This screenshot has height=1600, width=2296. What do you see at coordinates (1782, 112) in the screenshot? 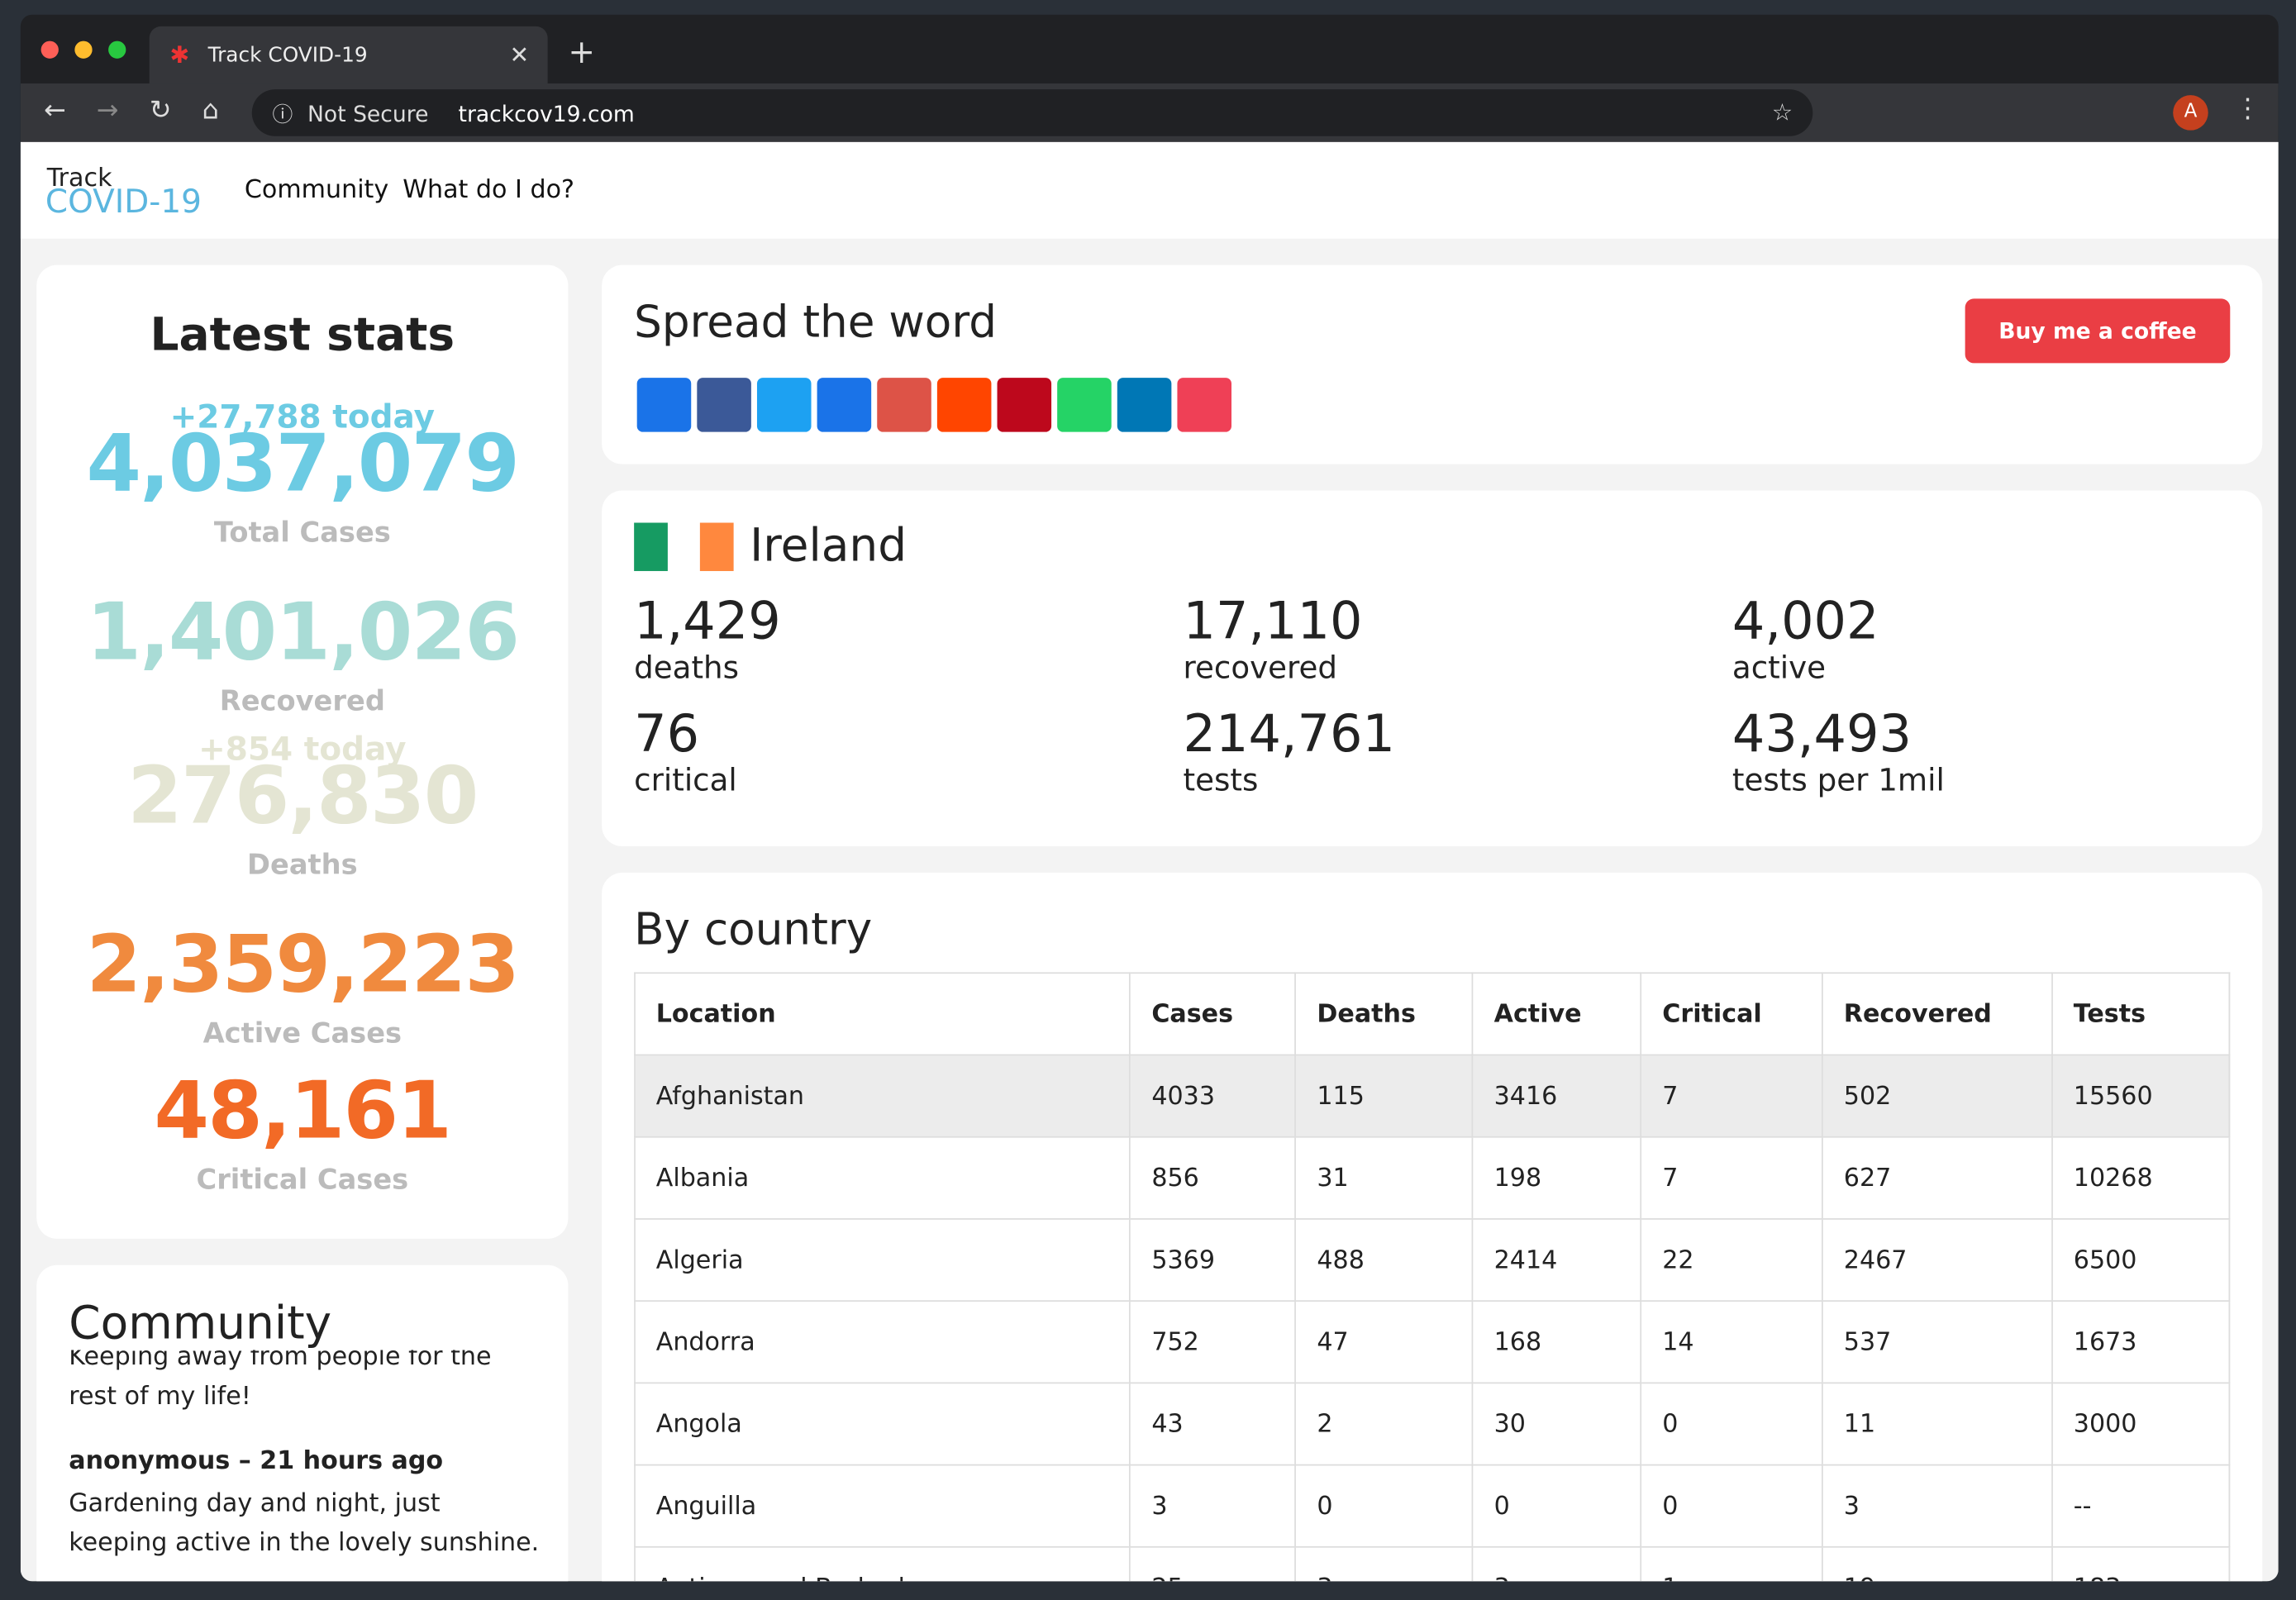
I see `bookmark: ☆` at bounding box center [1782, 112].